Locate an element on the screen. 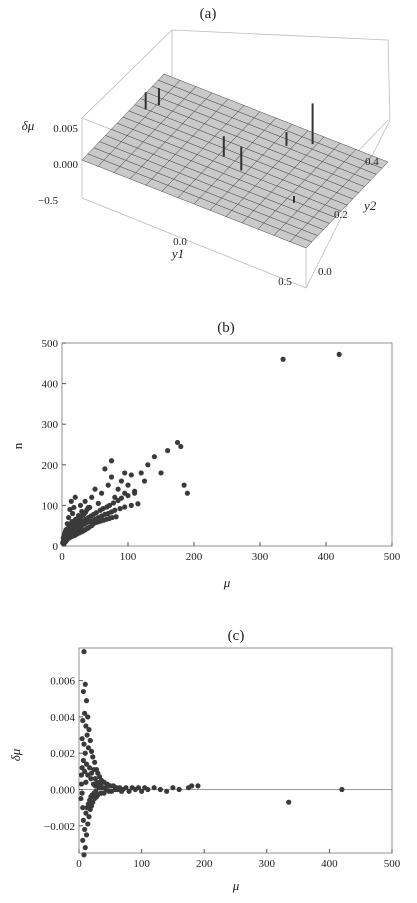 Image resolution: width=417 pixels, height=903 pixels. y-tick-label: 100 is located at coordinates (50, 506).